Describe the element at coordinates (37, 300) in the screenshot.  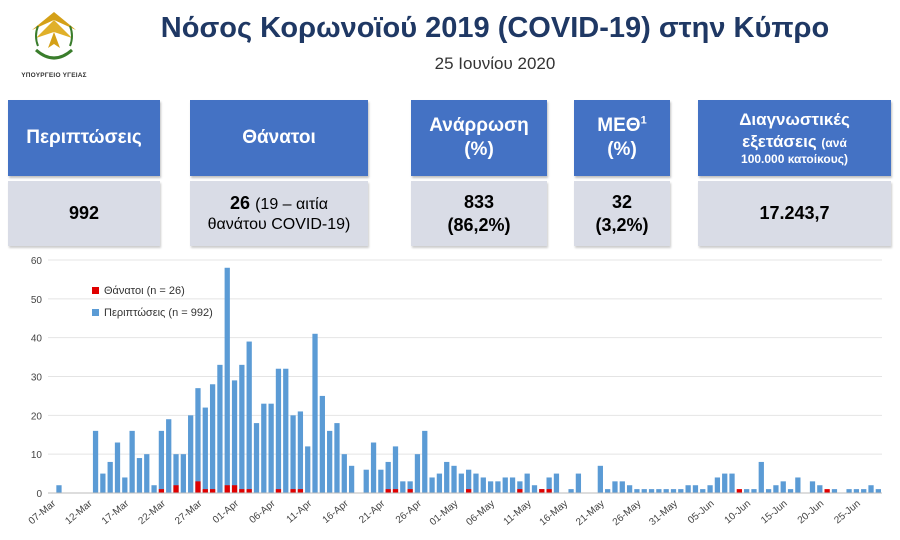
I see `y-tick-label: 50` at that location.